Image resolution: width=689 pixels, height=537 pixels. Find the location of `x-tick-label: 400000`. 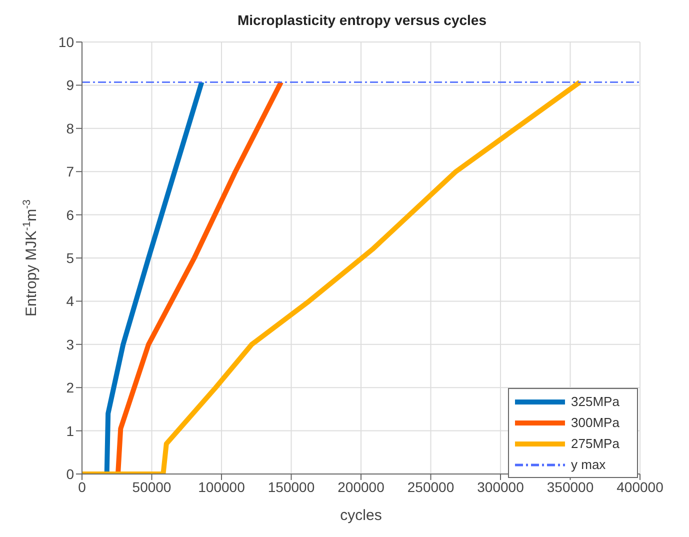

x-tick-label: 400000 is located at coordinates (640, 486).